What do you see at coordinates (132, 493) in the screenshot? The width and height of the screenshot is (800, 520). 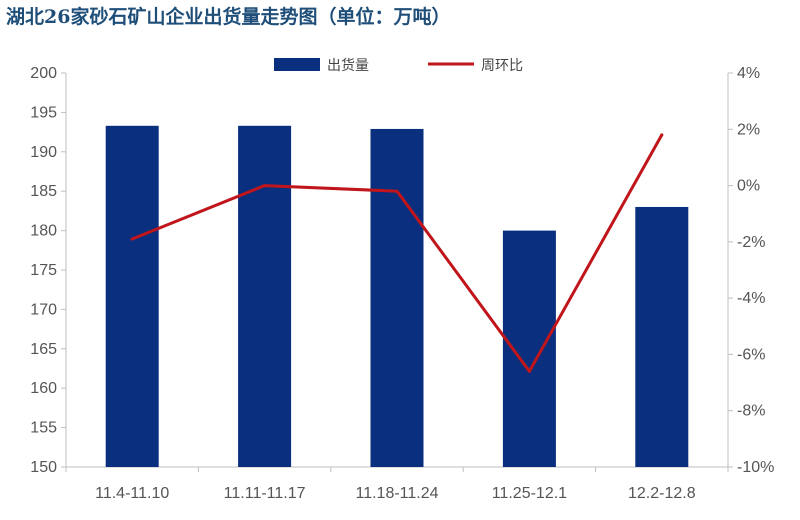 I see `x-tick-label: 11.4-11.10` at bounding box center [132, 493].